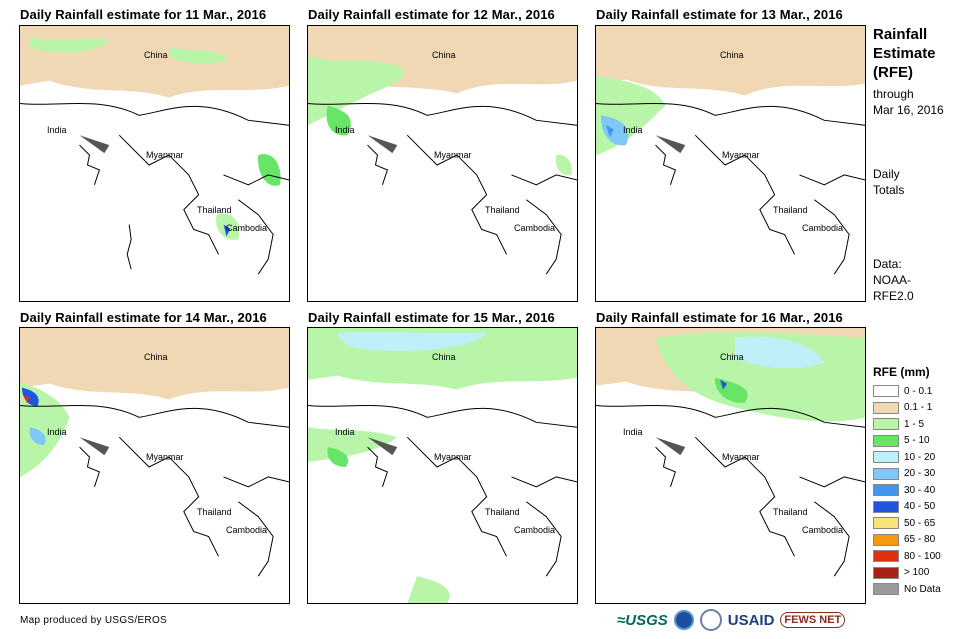 Image resolution: width=967 pixels, height=639 pixels. Describe the element at coordinates (920, 457) in the screenshot. I see `legend-label: 10 - 20` at that location.